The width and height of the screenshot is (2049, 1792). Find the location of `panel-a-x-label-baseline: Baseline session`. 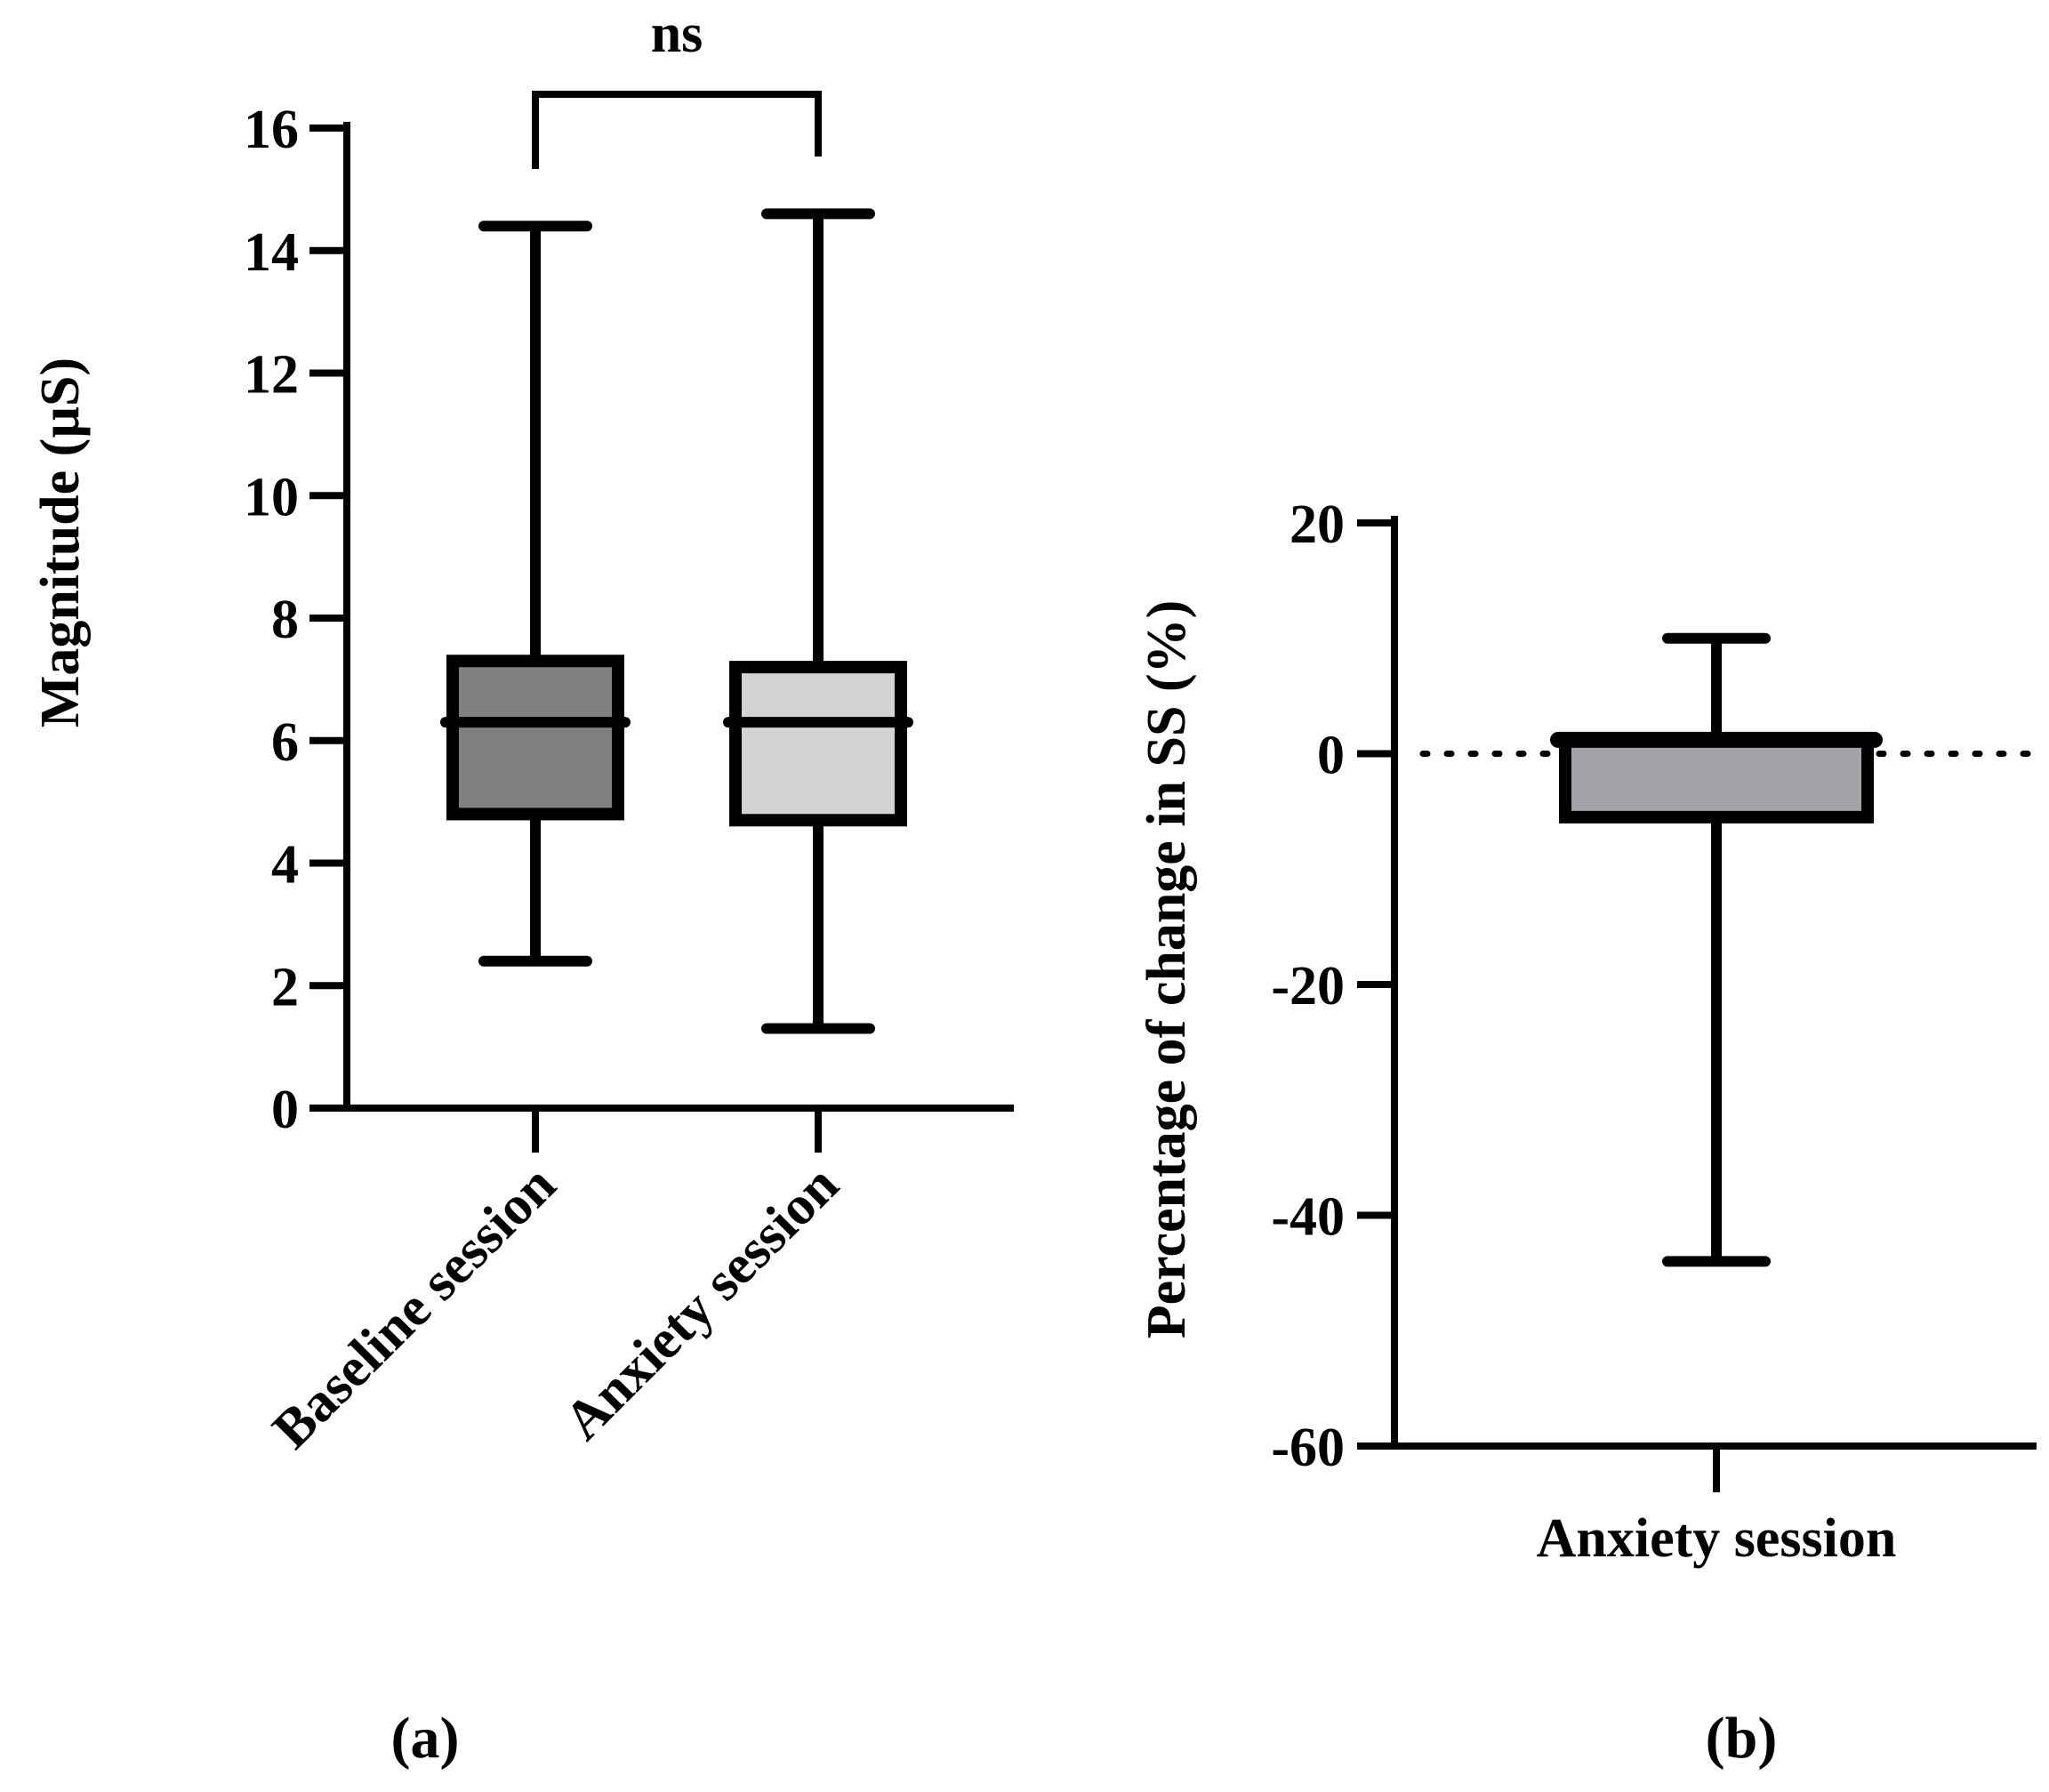

panel-a-x-label-baseline: Baseline session is located at coordinates (414, 1307).